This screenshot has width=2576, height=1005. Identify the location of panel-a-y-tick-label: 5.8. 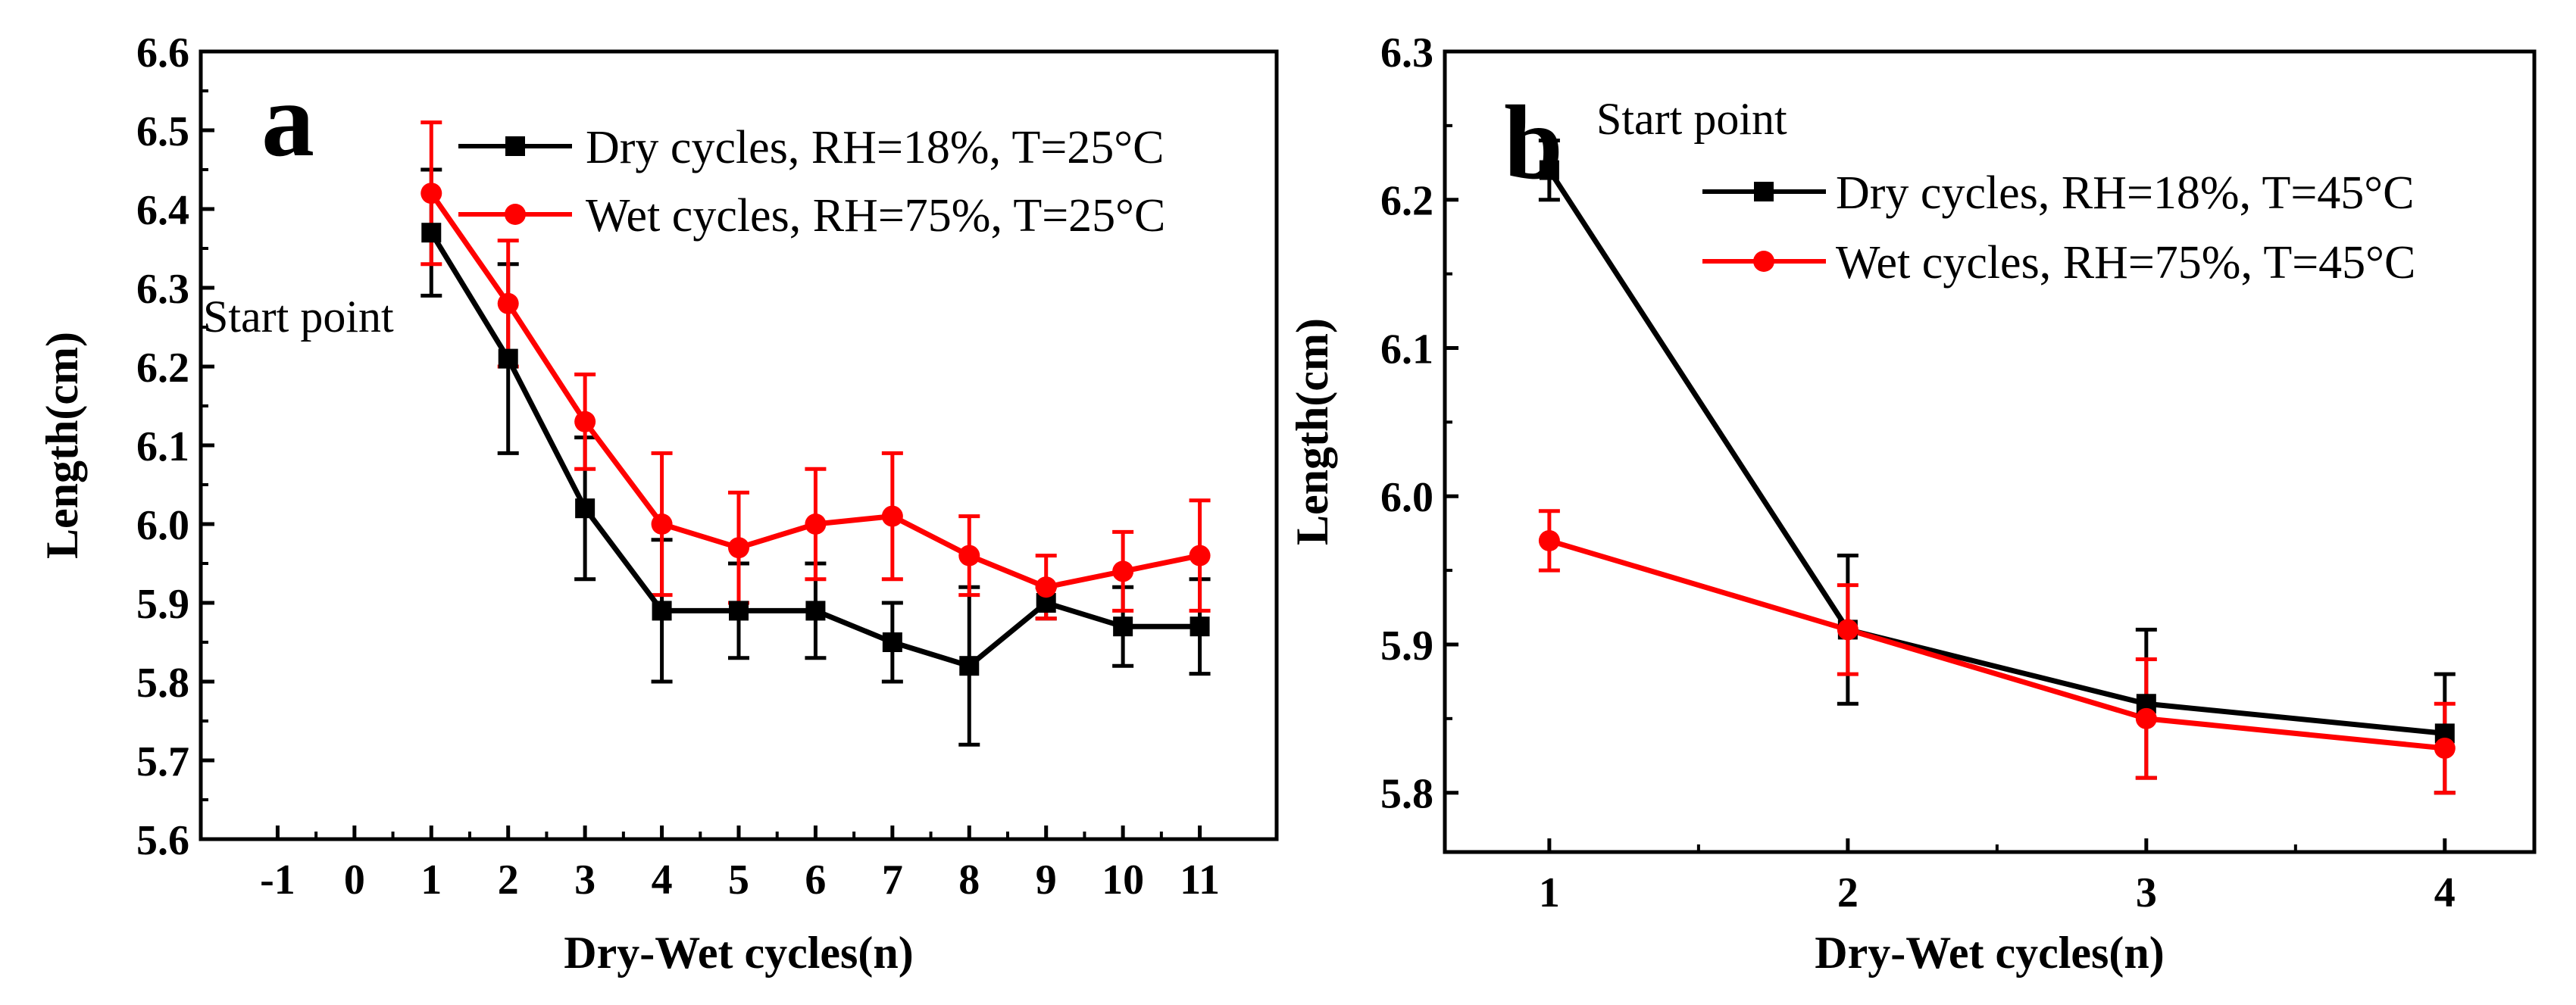
(162, 683).